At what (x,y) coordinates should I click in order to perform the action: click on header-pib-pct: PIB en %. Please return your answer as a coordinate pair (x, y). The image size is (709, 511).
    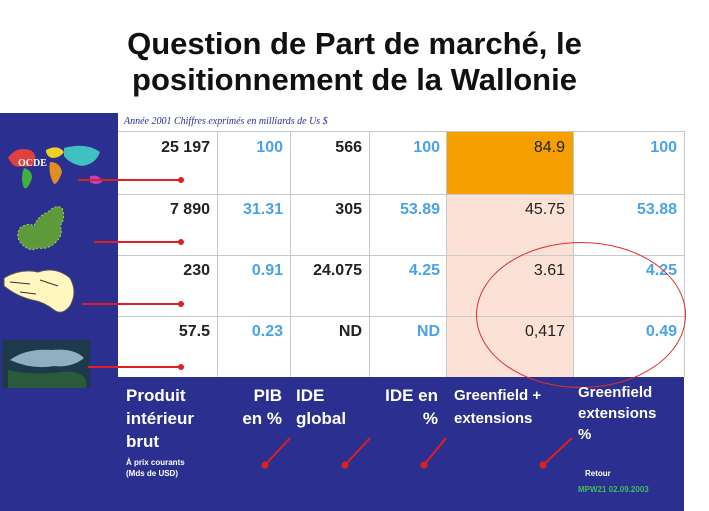
    Looking at the image, I should click on (262, 407).